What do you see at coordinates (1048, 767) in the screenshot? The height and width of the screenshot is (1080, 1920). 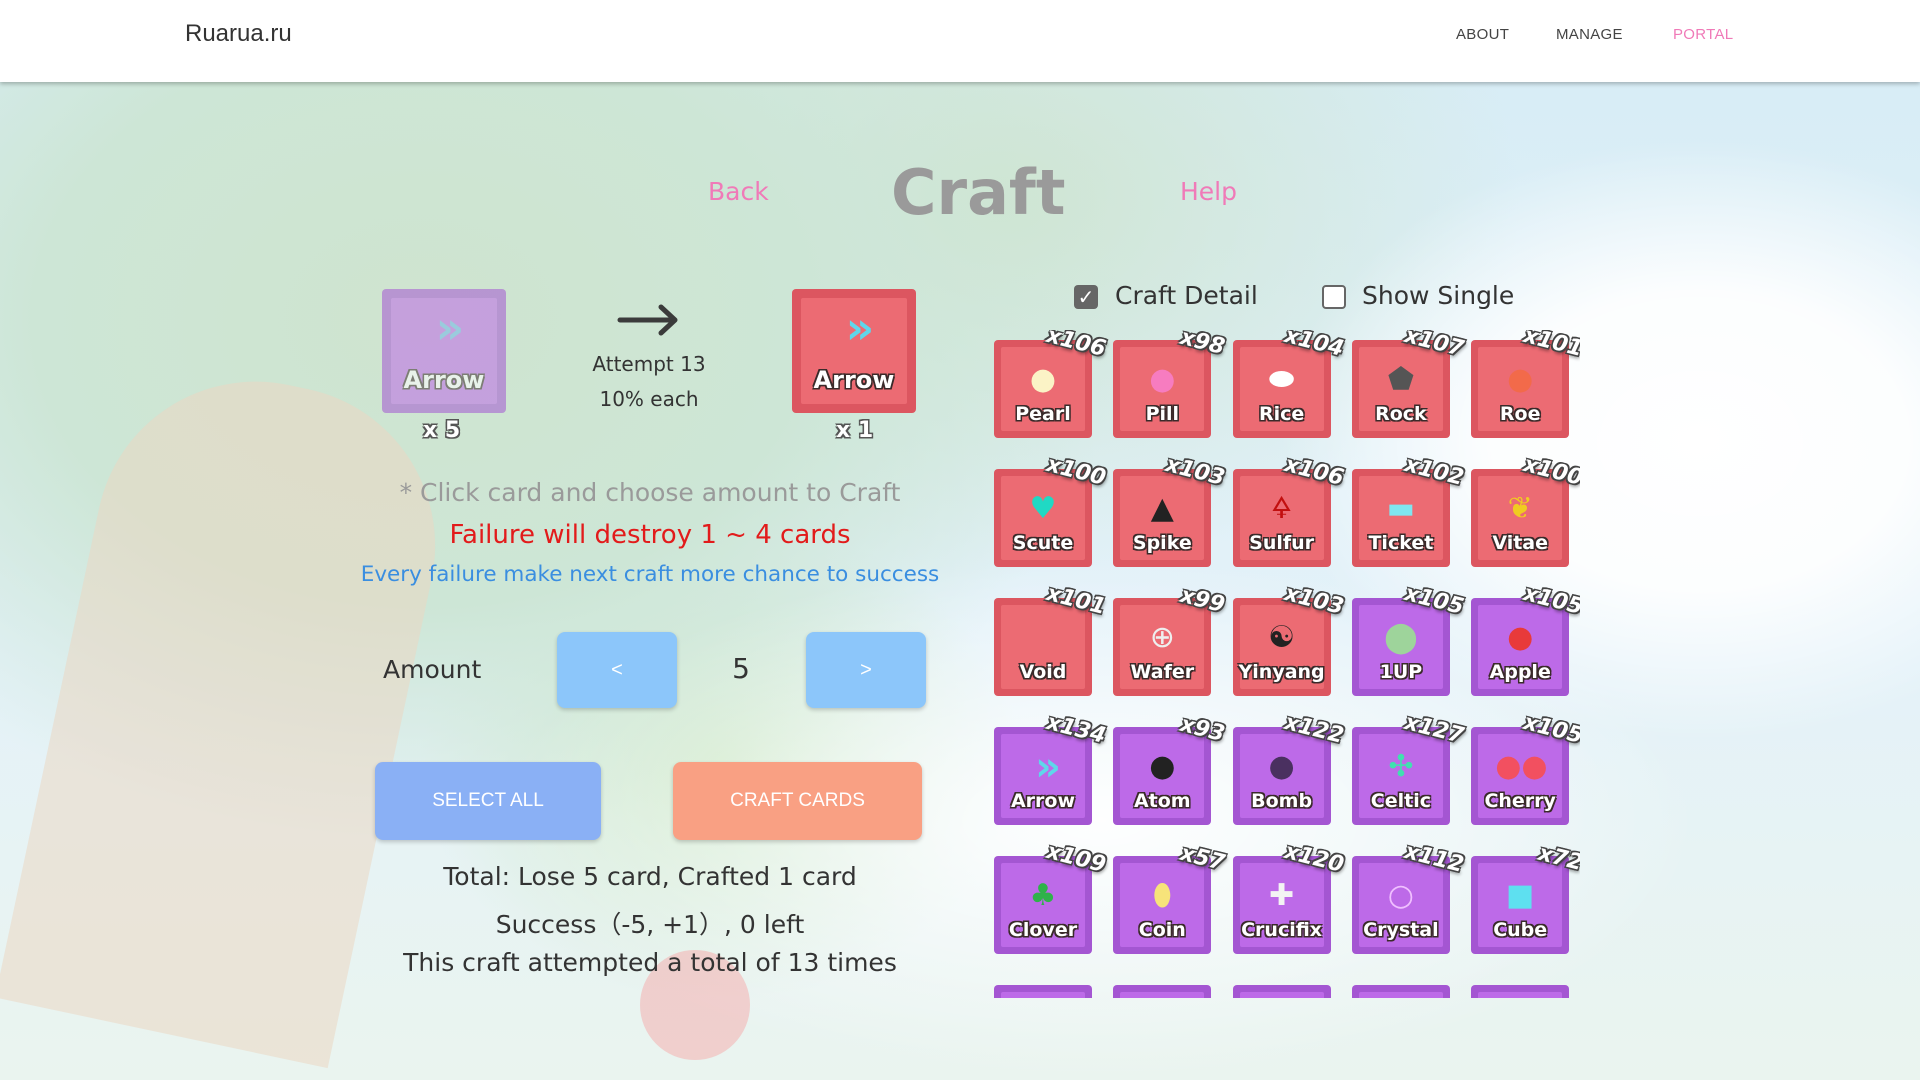 I see `double-chevron-icon: »` at bounding box center [1048, 767].